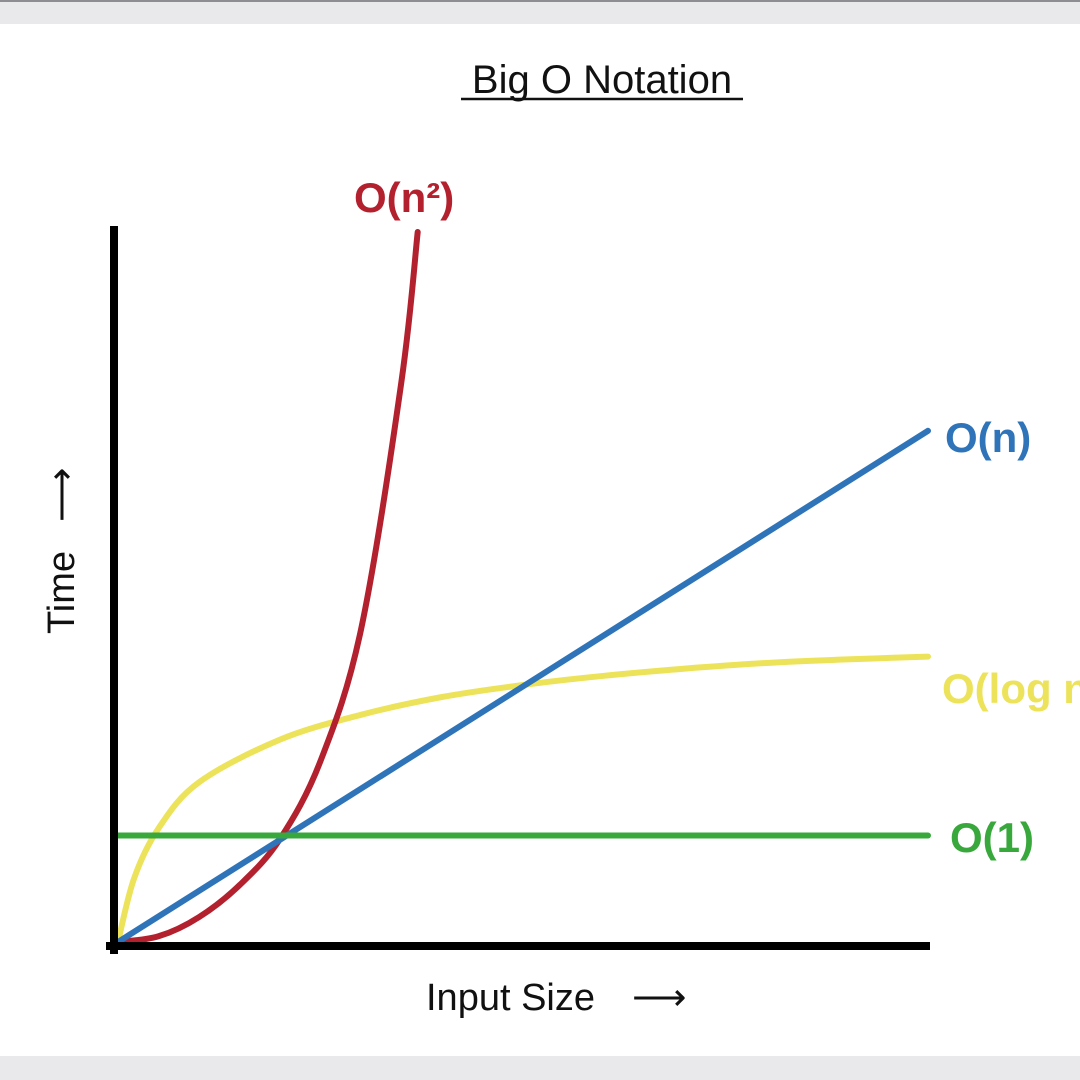  Describe the element at coordinates (540, 12) in the screenshot. I see `top-bar` at that location.